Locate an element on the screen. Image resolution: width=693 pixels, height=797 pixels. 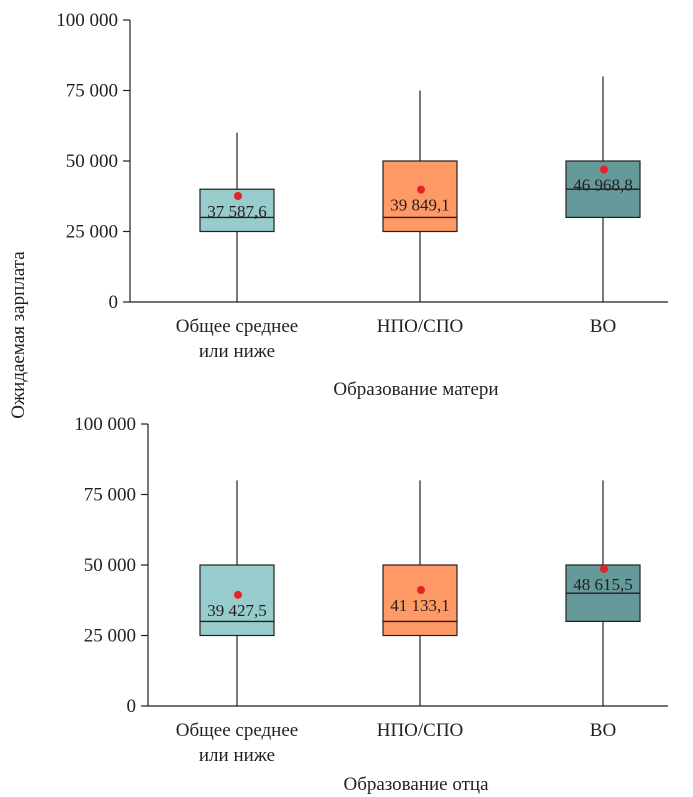
mean-value-label: 39 427,5 is located at coordinates (237, 610).